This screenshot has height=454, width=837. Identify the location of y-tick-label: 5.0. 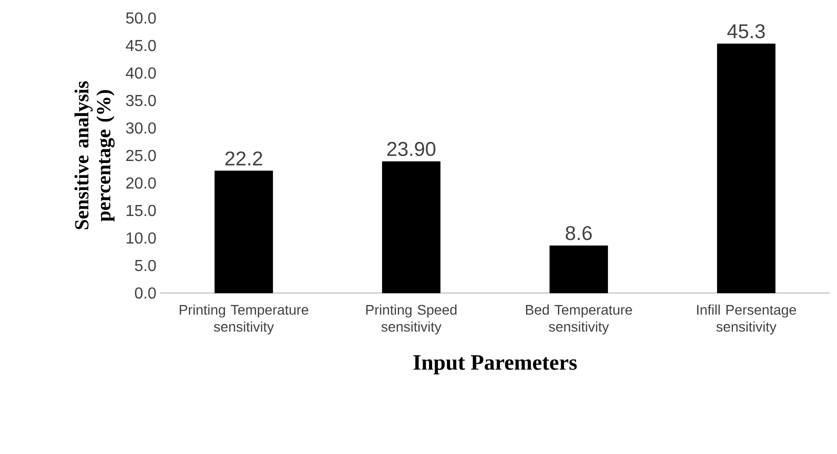
(145, 266).